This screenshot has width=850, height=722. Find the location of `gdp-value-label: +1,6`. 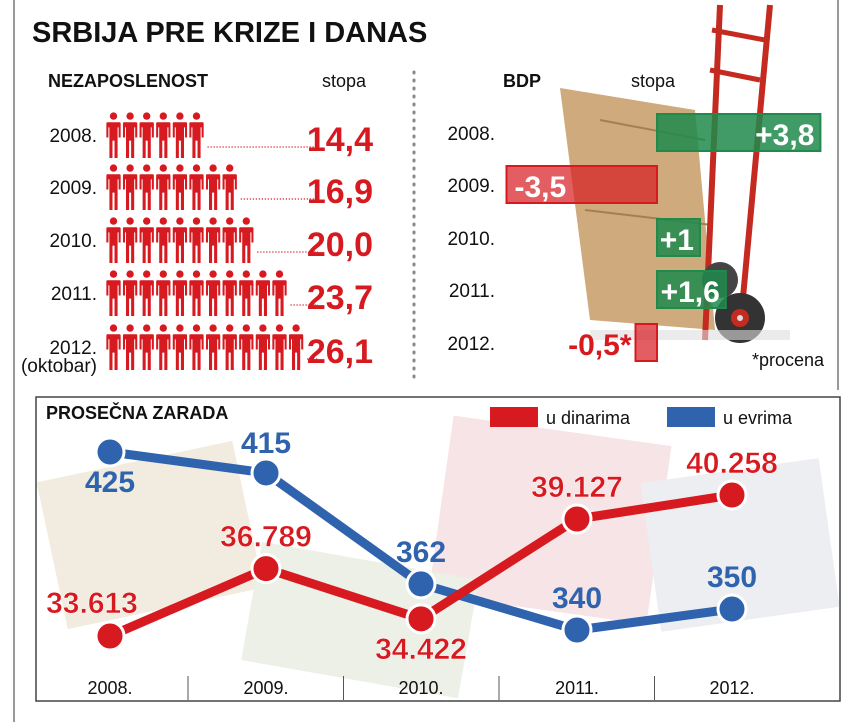

gdp-value-label: +1,6 is located at coordinates (690, 292).